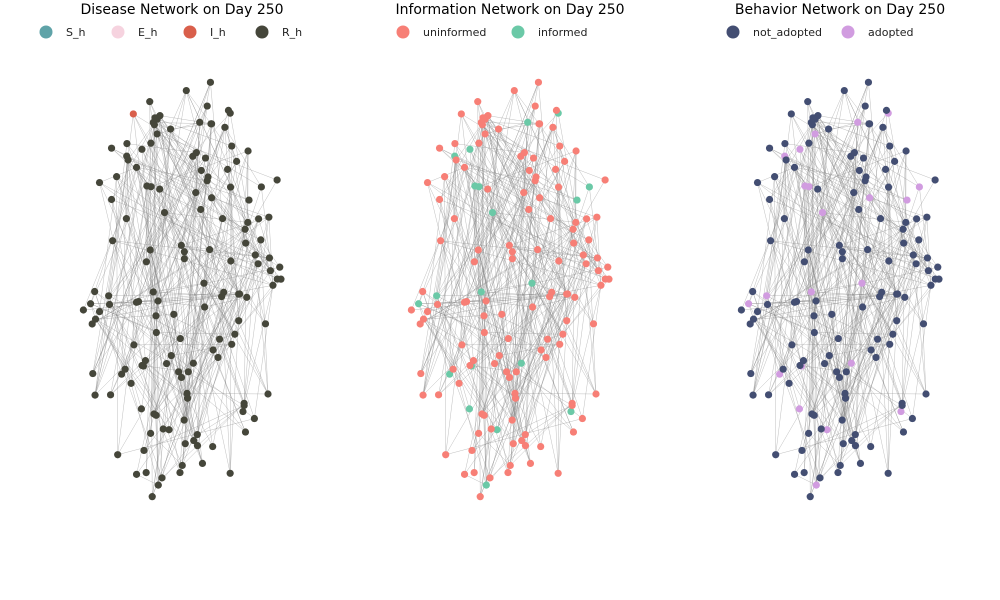 The width and height of the screenshot is (1000, 600). What do you see at coordinates (840, 10) in the screenshot?
I see `panel-title: Behavior Network on Day 250` at bounding box center [840, 10].